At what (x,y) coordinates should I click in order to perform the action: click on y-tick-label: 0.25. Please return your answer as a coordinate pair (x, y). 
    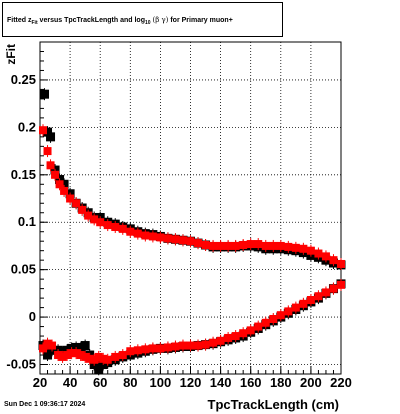
    Looking at the image, I should click on (23, 79).